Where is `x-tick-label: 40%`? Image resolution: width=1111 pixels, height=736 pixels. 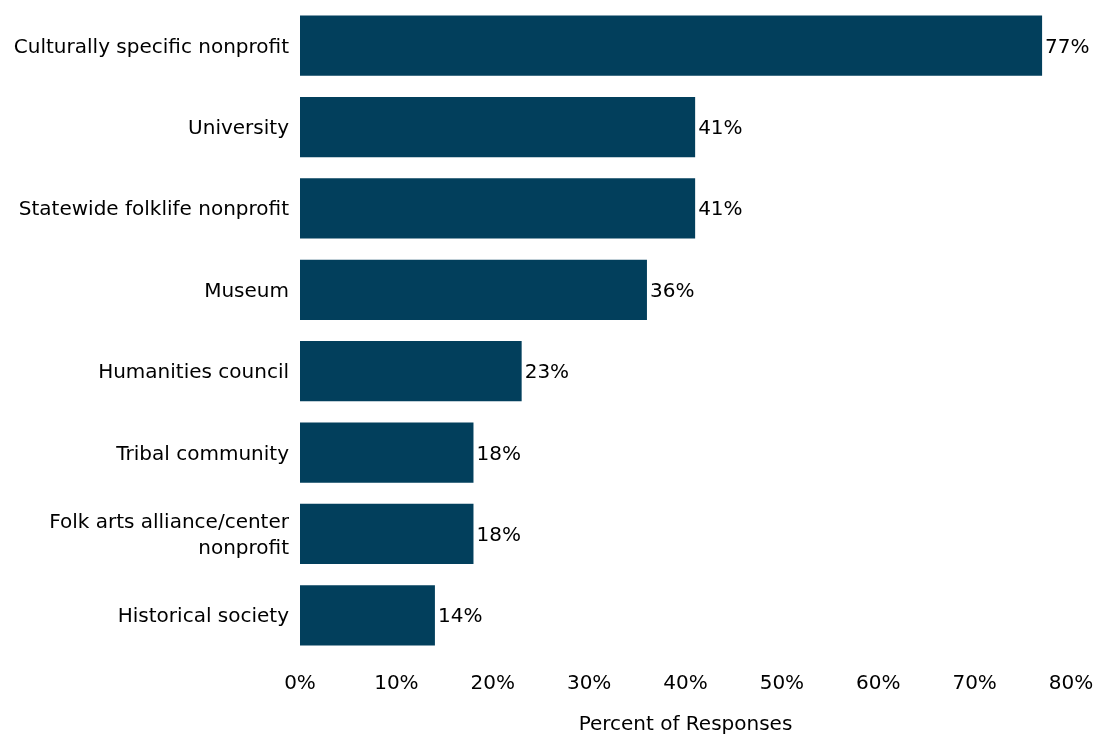
x-tick-label: 40% is located at coordinates (685, 682).